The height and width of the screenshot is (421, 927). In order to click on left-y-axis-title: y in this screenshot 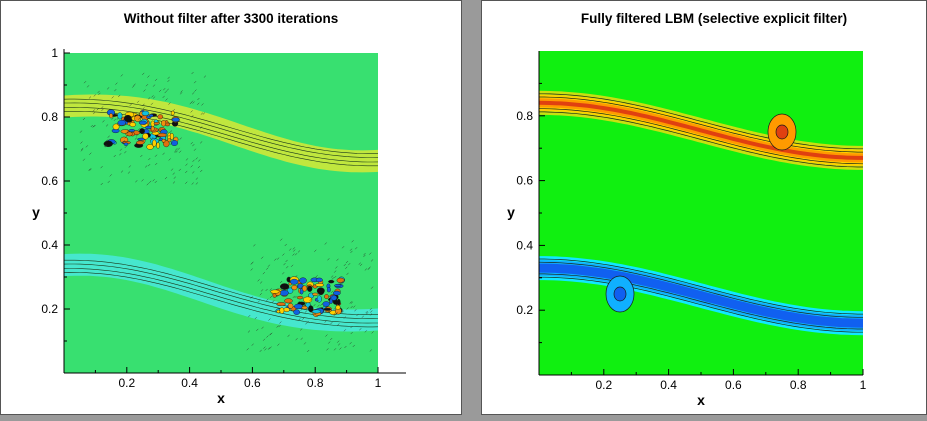, I will do `click(36, 212)`.